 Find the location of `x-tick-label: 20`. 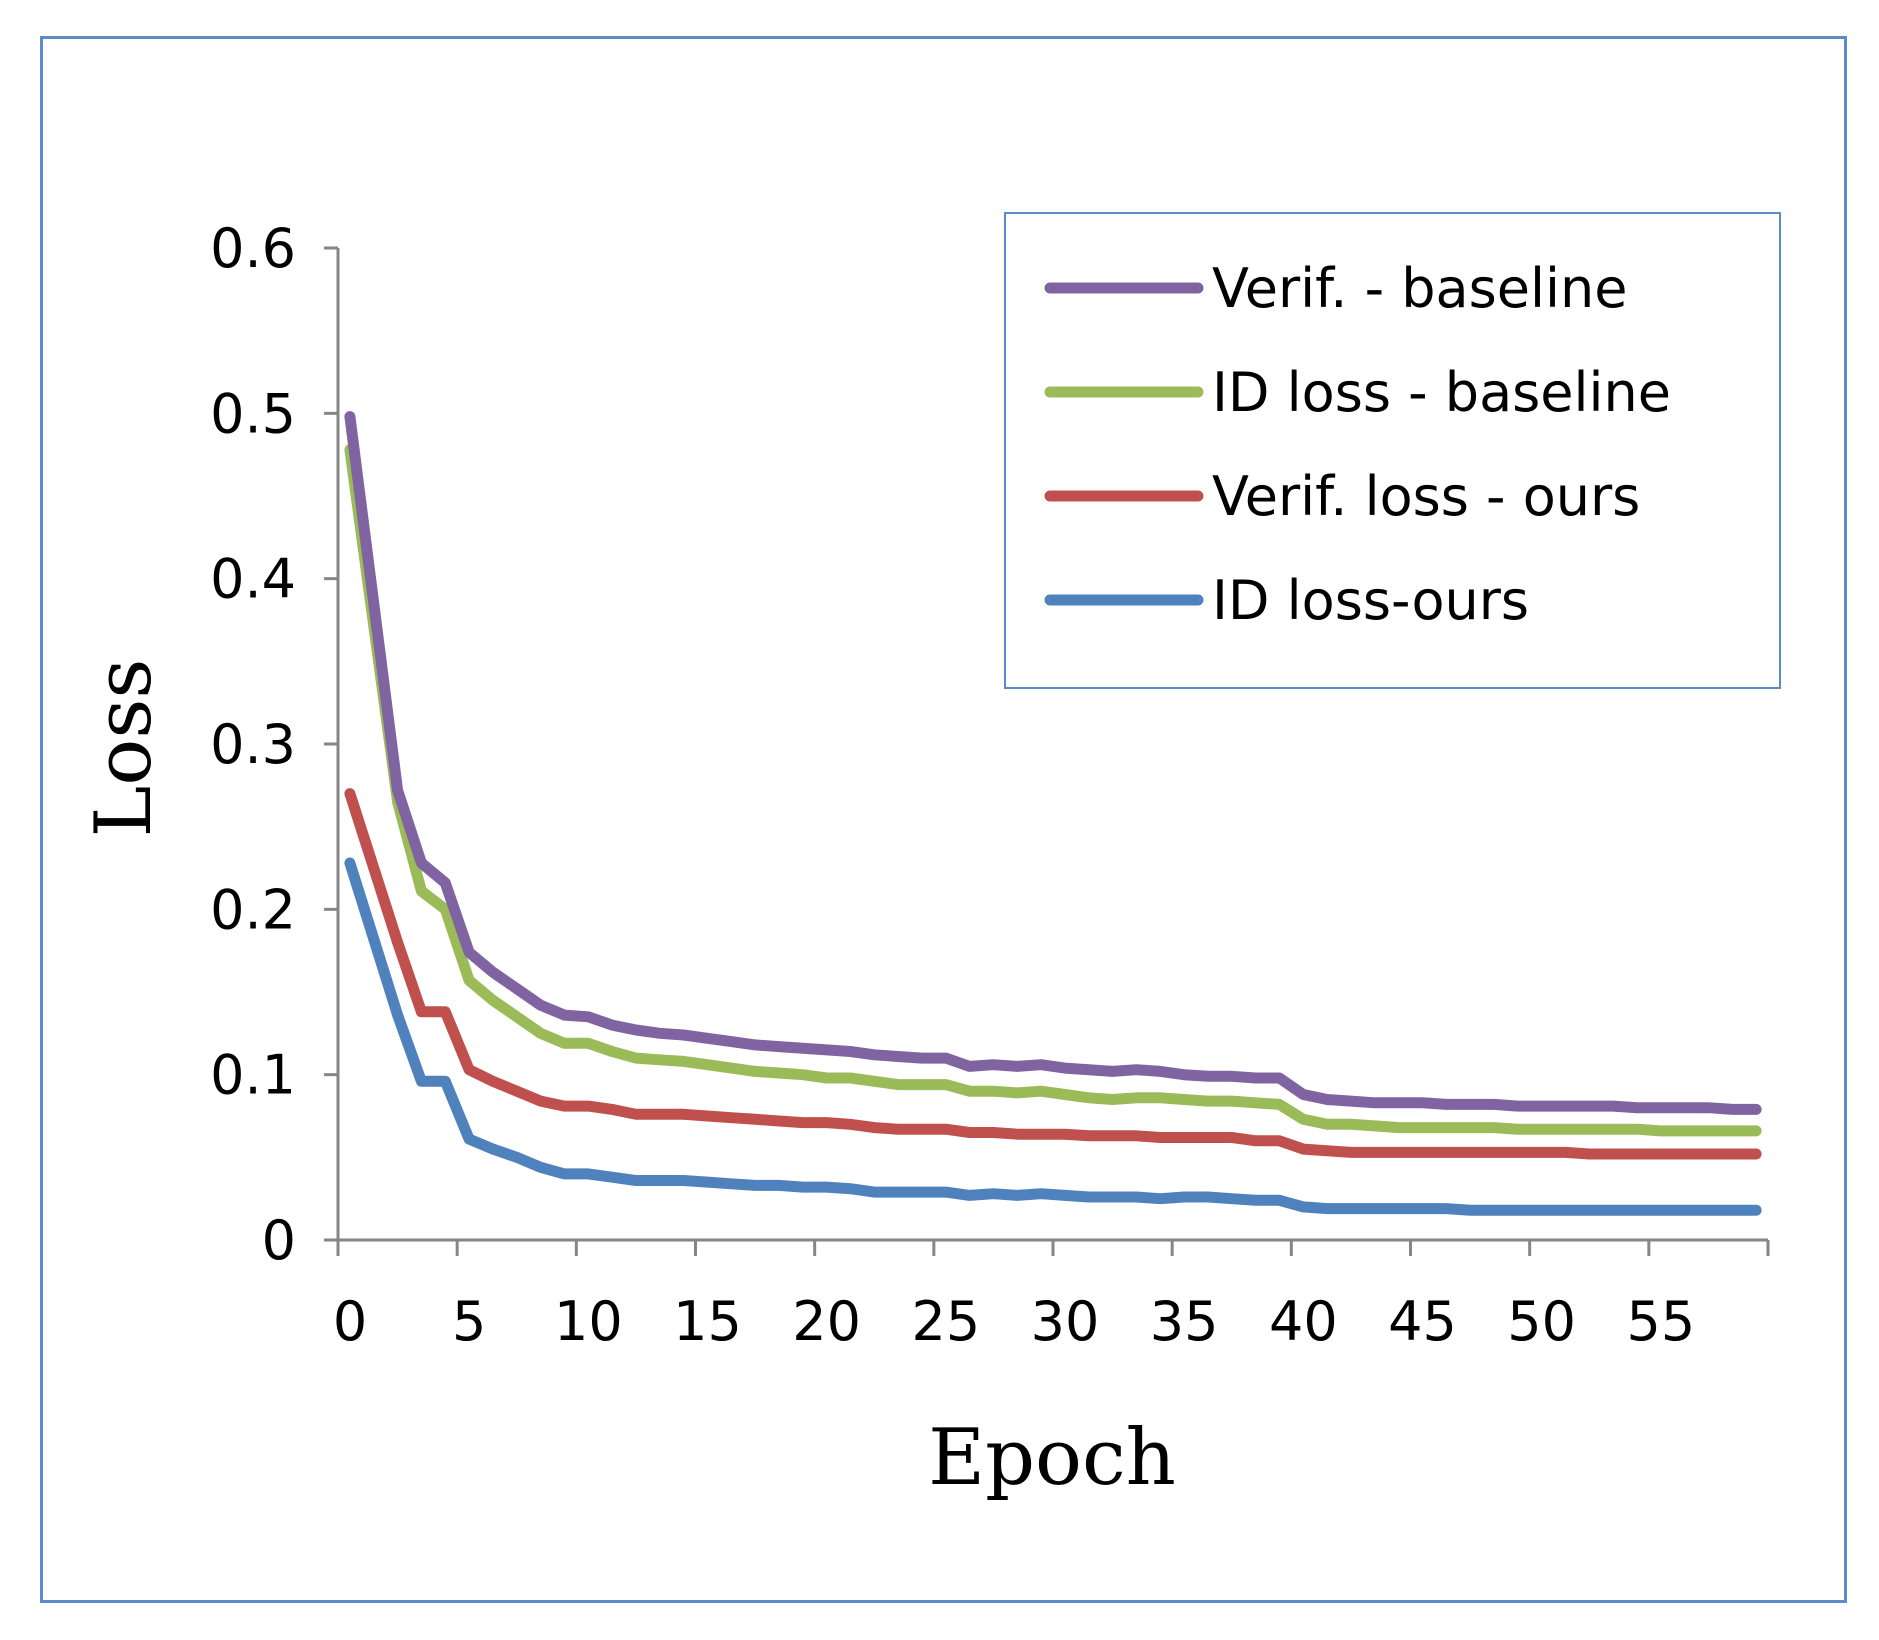

x-tick-label: 20 is located at coordinates (826, 1321).